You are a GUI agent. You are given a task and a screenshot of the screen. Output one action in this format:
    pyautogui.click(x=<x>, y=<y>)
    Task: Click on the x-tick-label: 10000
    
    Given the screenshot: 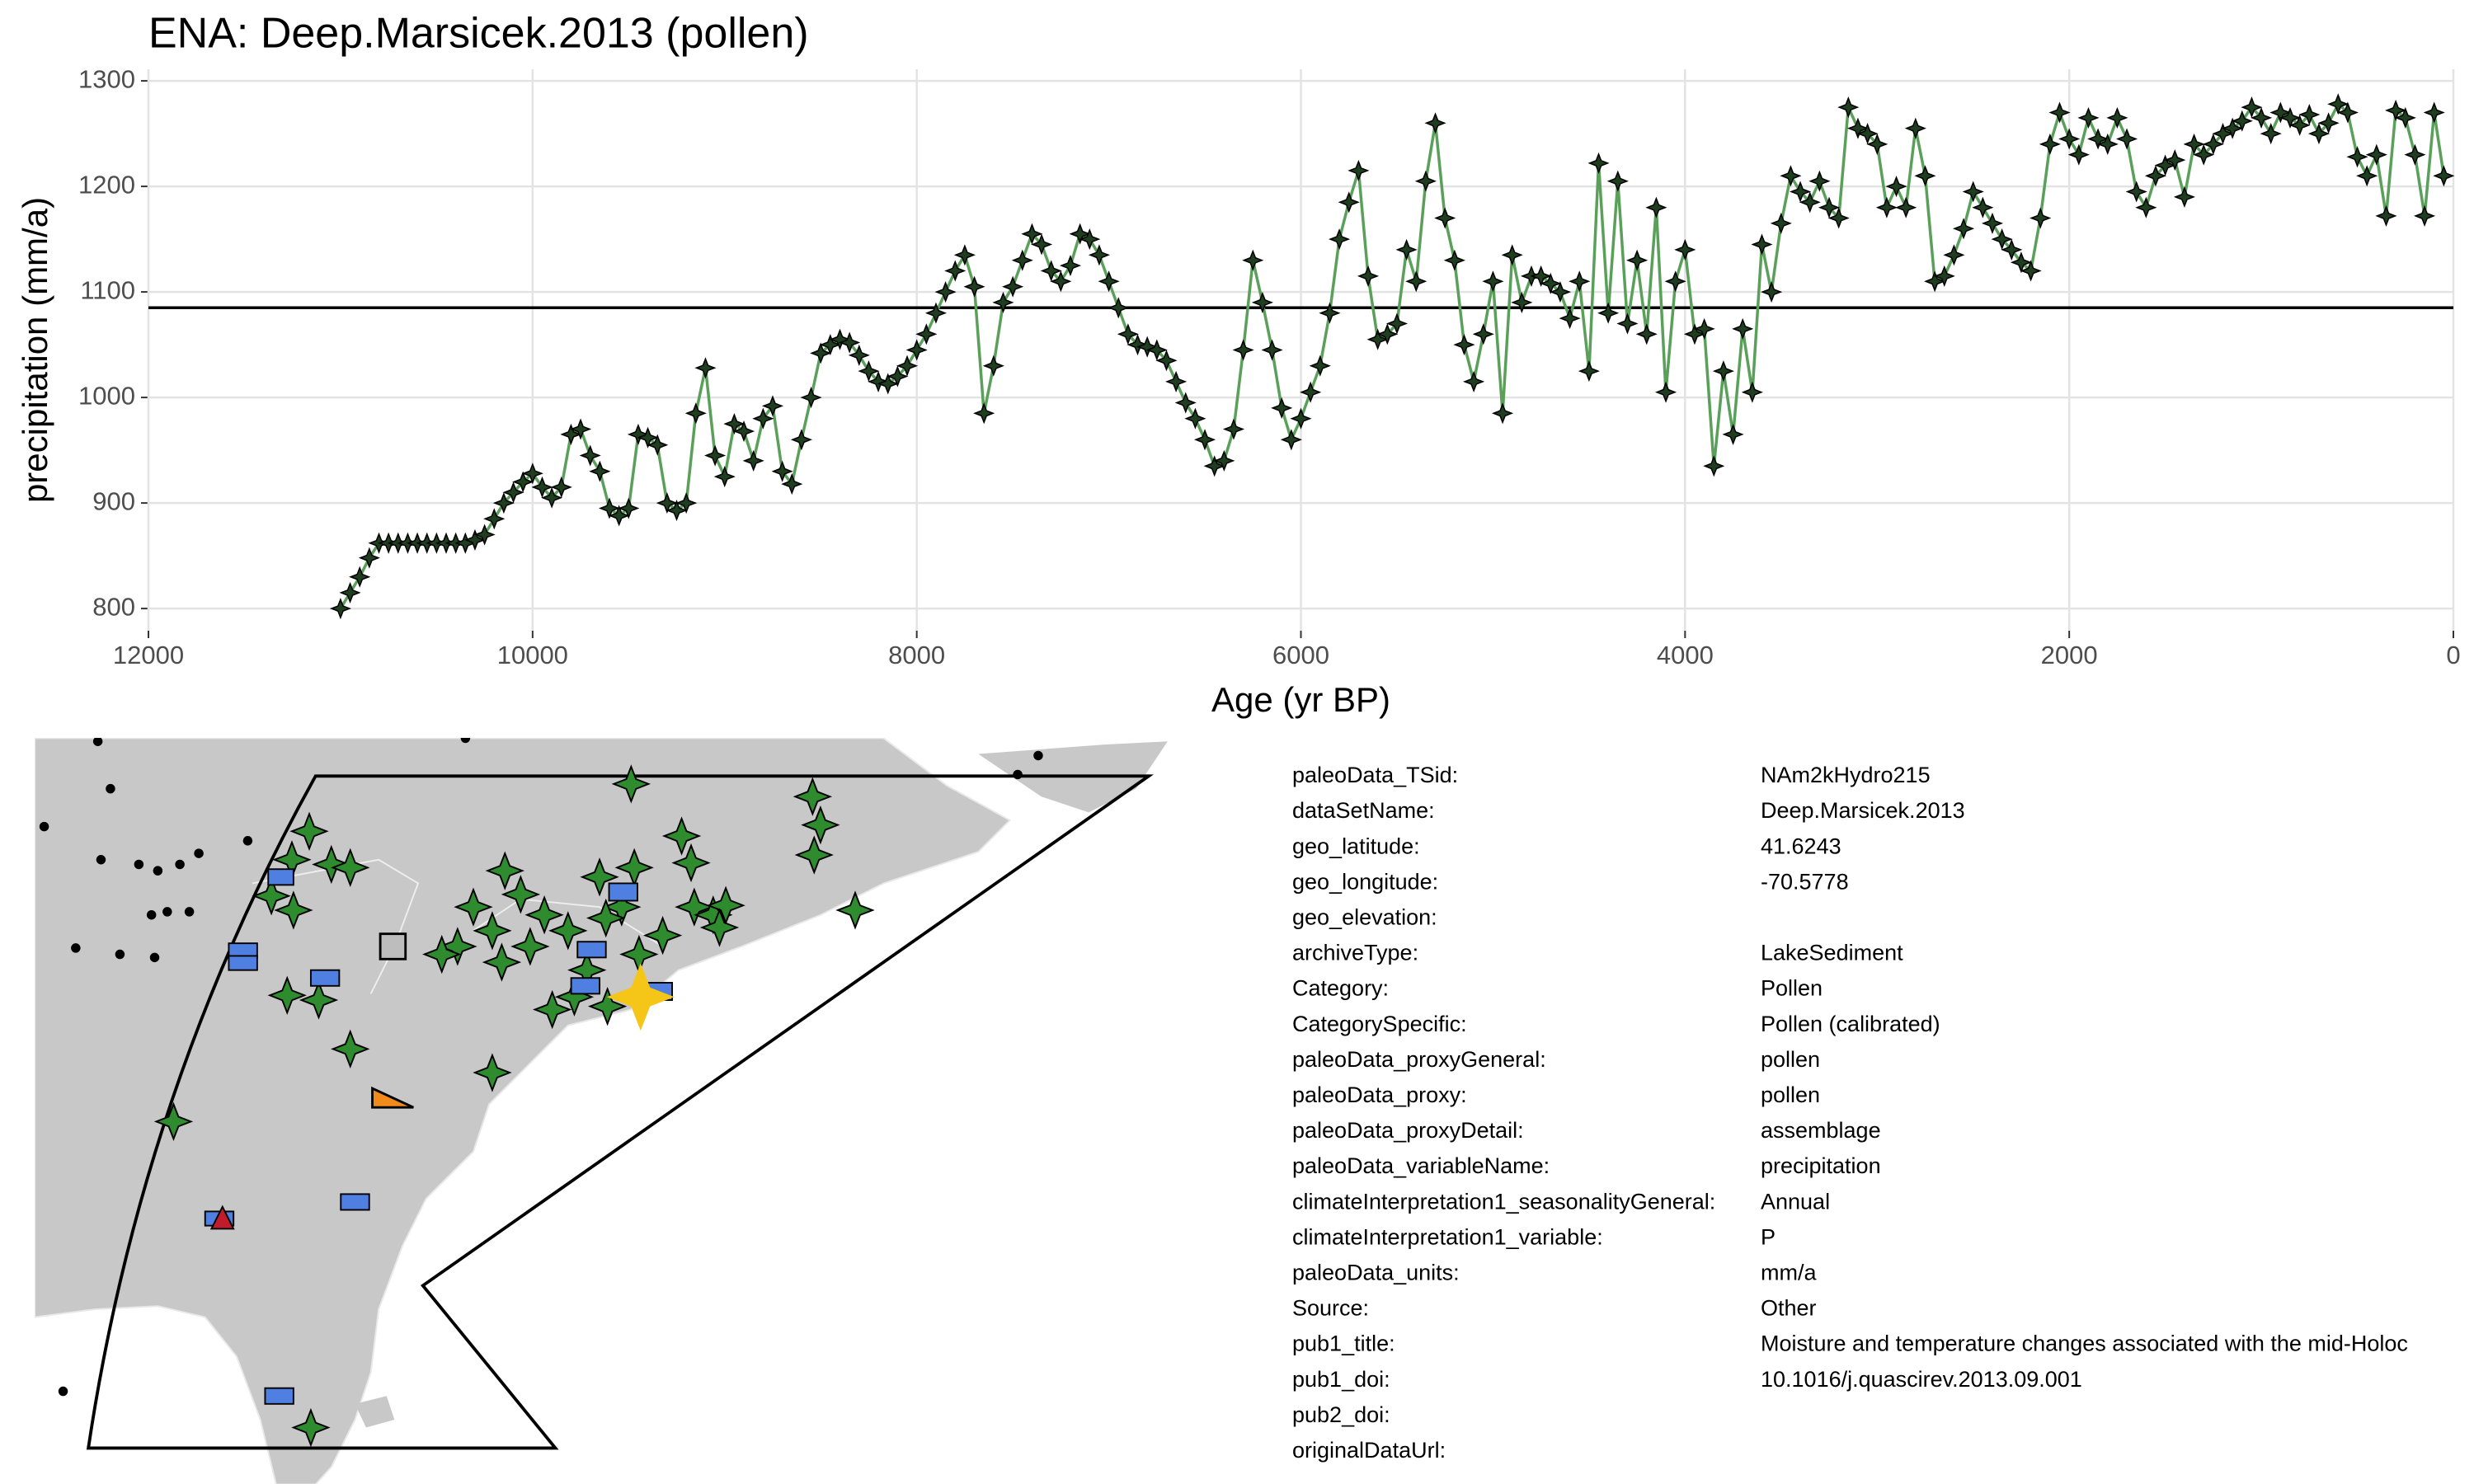 What is the action you would take?
    pyautogui.click(x=532, y=655)
    